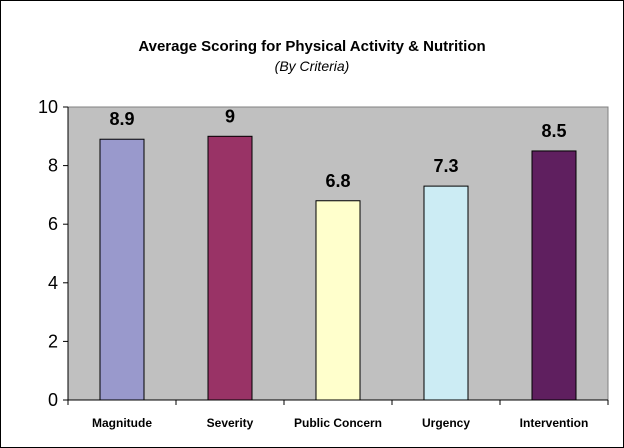 Image resolution: width=624 pixels, height=448 pixels. What do you see at coordinates (554, 423) in the screenshot?
I see `x-tick-label: Intervention` at bounding box center [554, 423].